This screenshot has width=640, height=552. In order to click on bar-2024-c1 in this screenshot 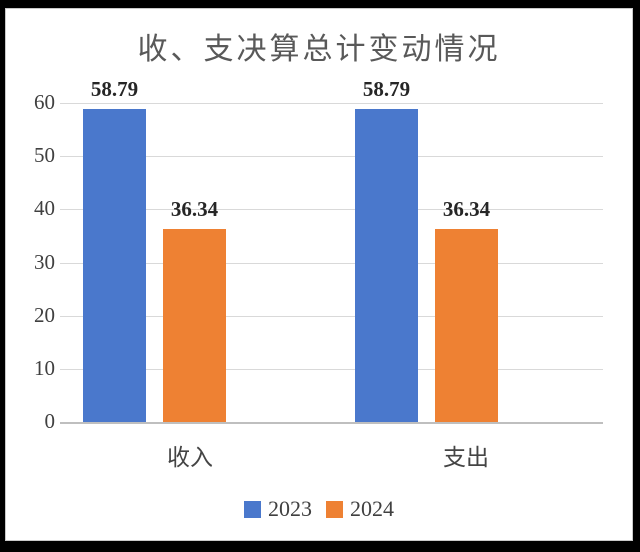, I will do `click(466, 325)`.